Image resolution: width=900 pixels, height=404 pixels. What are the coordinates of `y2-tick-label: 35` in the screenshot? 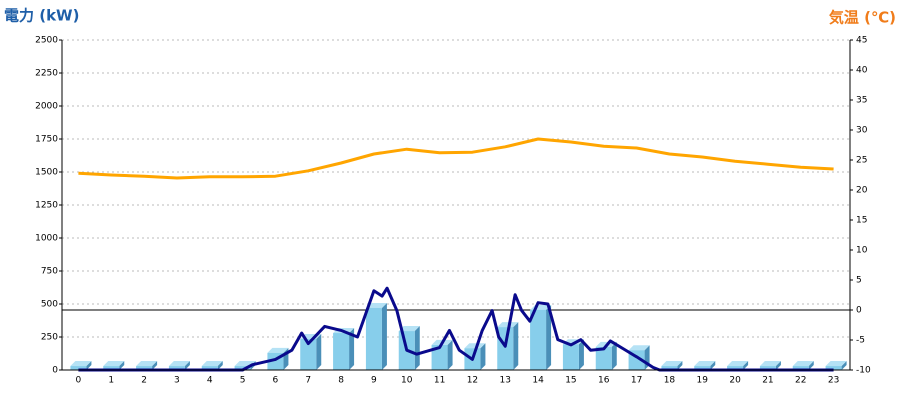 It's located at (861, 101).